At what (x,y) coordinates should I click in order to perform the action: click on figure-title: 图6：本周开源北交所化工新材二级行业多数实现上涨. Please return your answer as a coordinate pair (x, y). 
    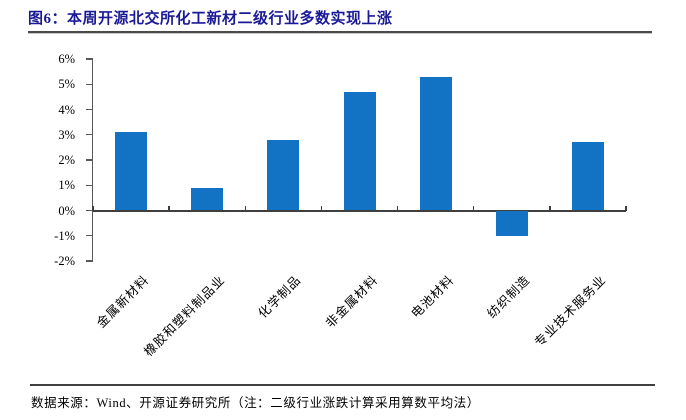
    Looking at the image, I should click on (210, 19).